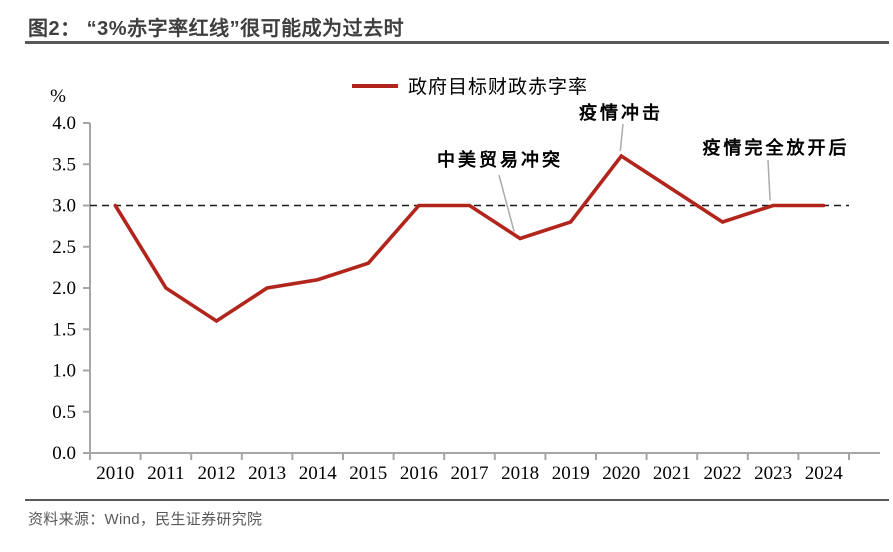 Image resolution: width=893 pixels, height=552 pixels. What do you see at coordinates (115, 473) in the screenshot?
I see `x-tick-label: 2010` at bounding box center [115, 473].